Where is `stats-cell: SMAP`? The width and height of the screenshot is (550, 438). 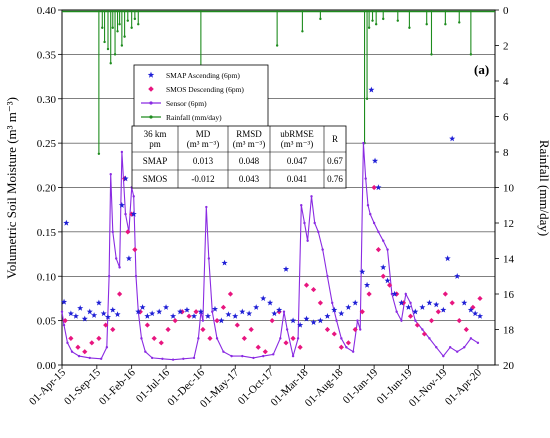
stats-cell: SMAP is located at coordinates (155, 161).